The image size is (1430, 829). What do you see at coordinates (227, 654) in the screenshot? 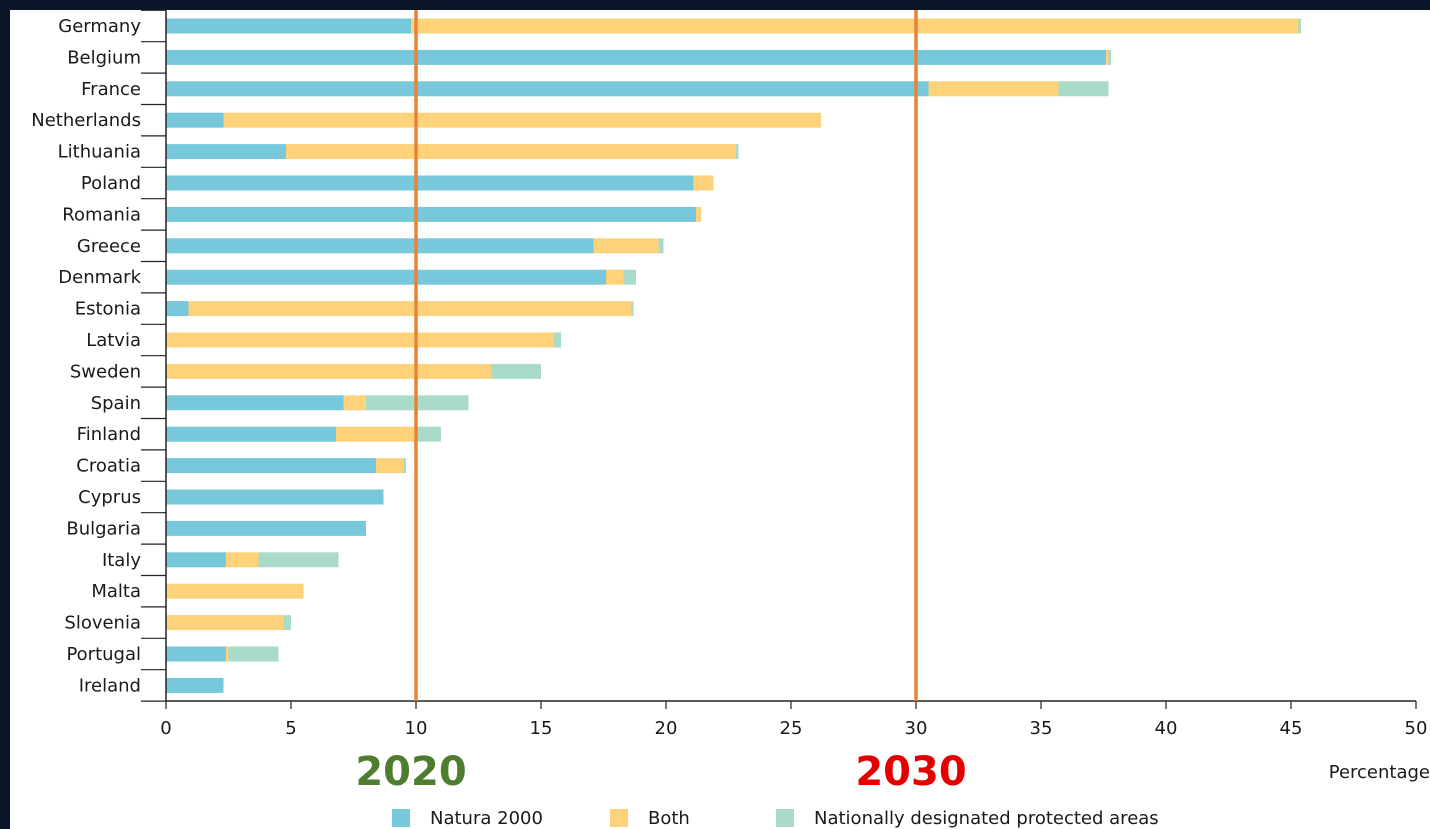
I see `bar-portugal-both` at bounding box center [227, 654].